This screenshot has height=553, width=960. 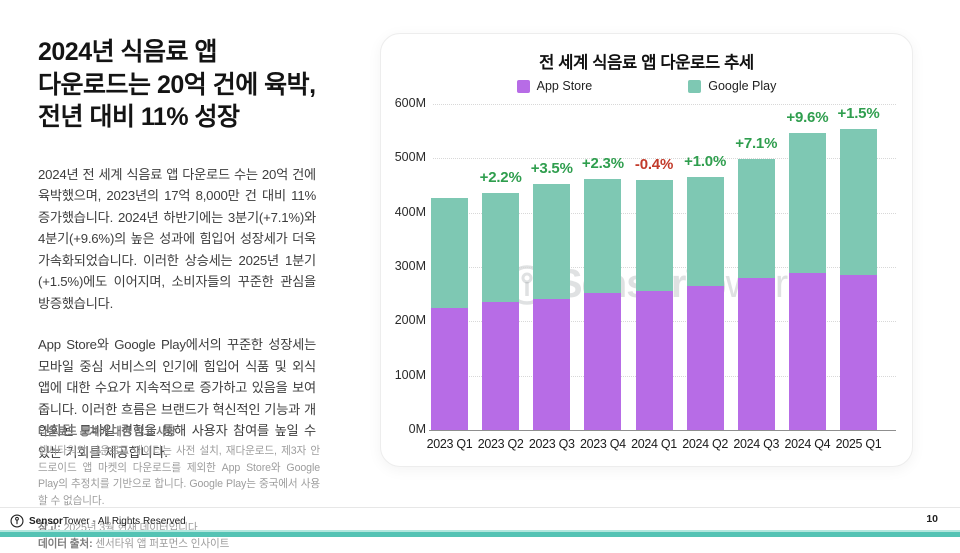 What do you see at coordinates (602, 444) in the screenshot?
I see `x-tick-2023-q4: 2023 Q4` at bounding box center [602, 444].